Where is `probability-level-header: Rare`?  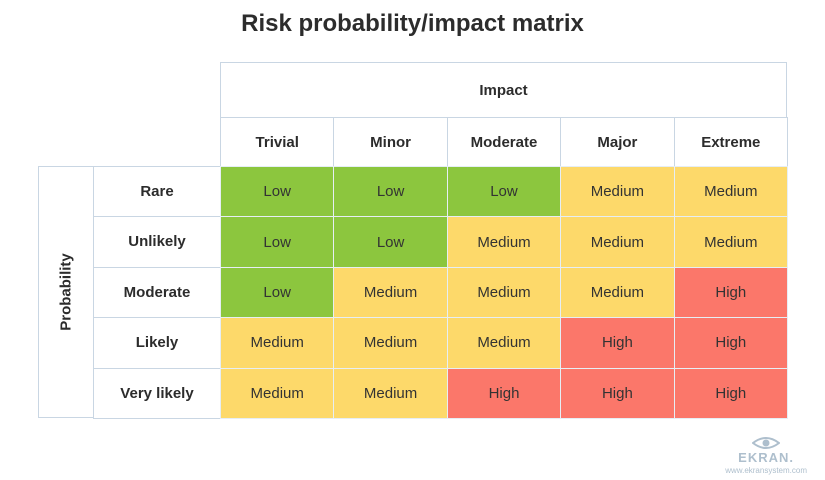
probability-level-header: Rare is located at coordinates (157, 192).